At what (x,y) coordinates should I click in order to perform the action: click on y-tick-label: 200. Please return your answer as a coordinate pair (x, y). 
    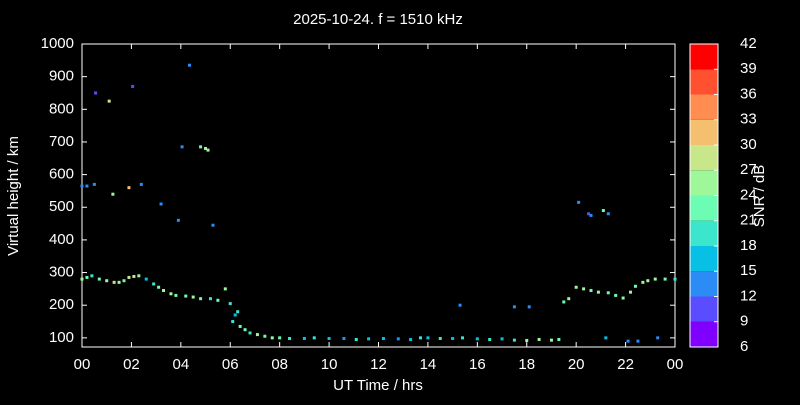
    Looking at the image, I should click on (61, 304).